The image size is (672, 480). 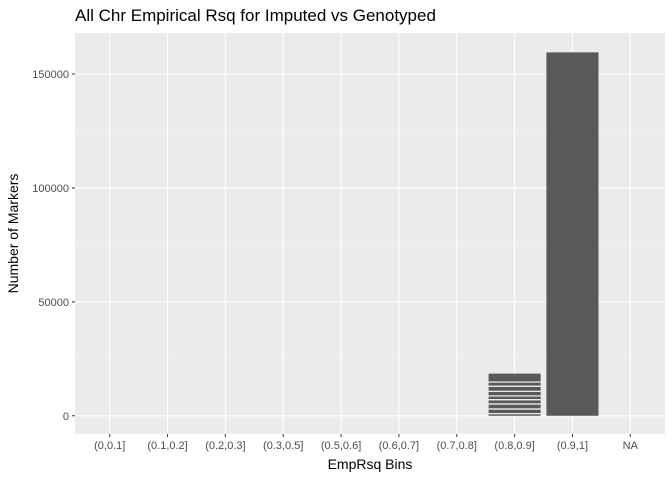 What do you see at coordinates (543, 234) in the screenshot?
I see `bars` at bounding box center [543, 234].